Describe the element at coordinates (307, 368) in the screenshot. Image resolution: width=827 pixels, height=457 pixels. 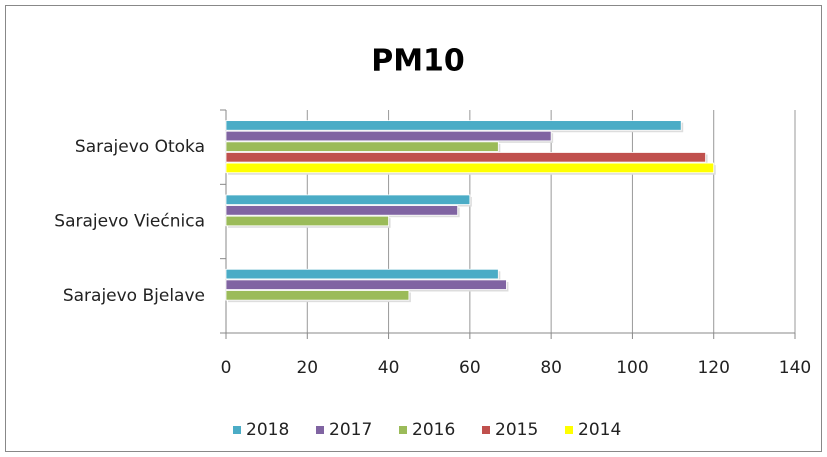
I see `x-tick-label: 20` at that location.